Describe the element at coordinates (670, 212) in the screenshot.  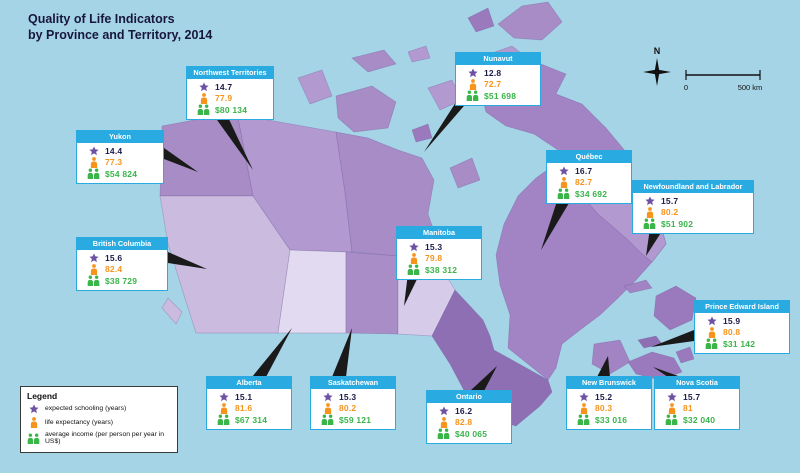
I see `life-expectancy-value: 80.2` at that location.